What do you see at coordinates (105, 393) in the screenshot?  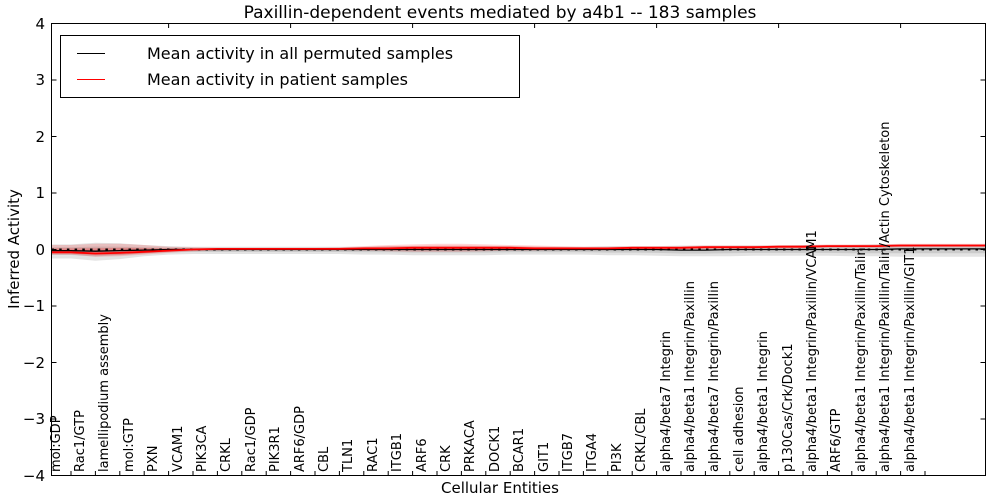 I see `x-tick-label: lamellipodium assembly` at bounding box center [105, 393].